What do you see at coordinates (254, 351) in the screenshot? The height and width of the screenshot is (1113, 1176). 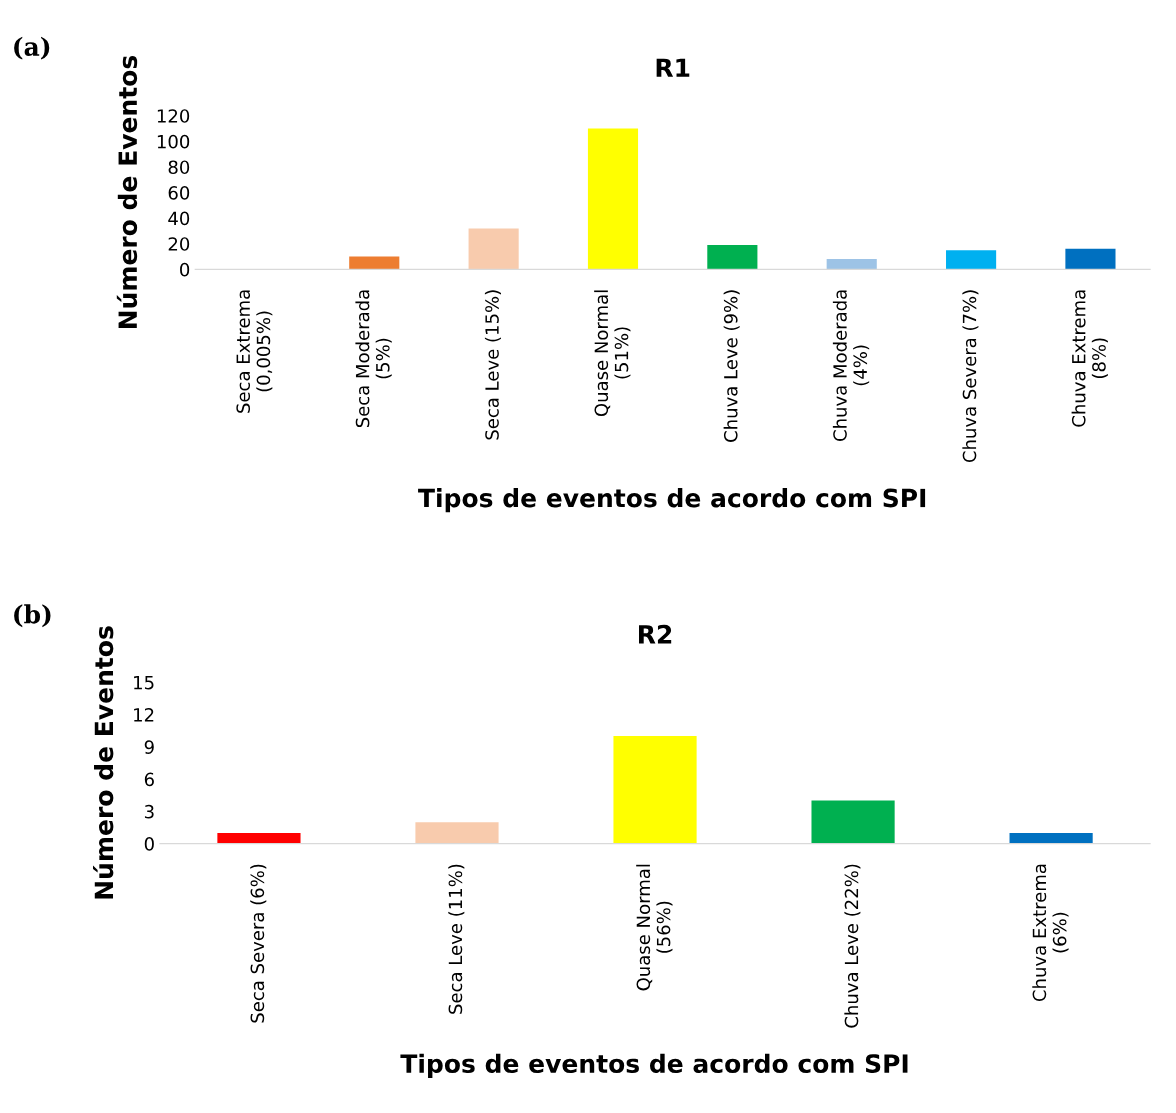 I see `x-tick-label: Seca Extrema (0,005%)` at bounding box center [254, 351].